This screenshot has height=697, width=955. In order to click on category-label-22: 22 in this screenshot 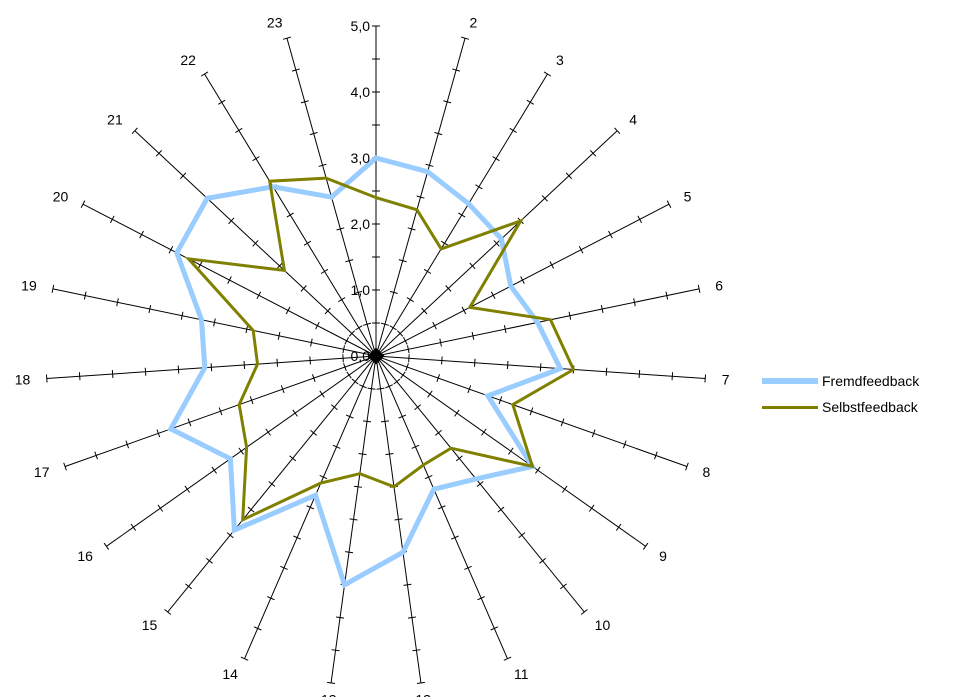, I will do `click(188, 60)`.